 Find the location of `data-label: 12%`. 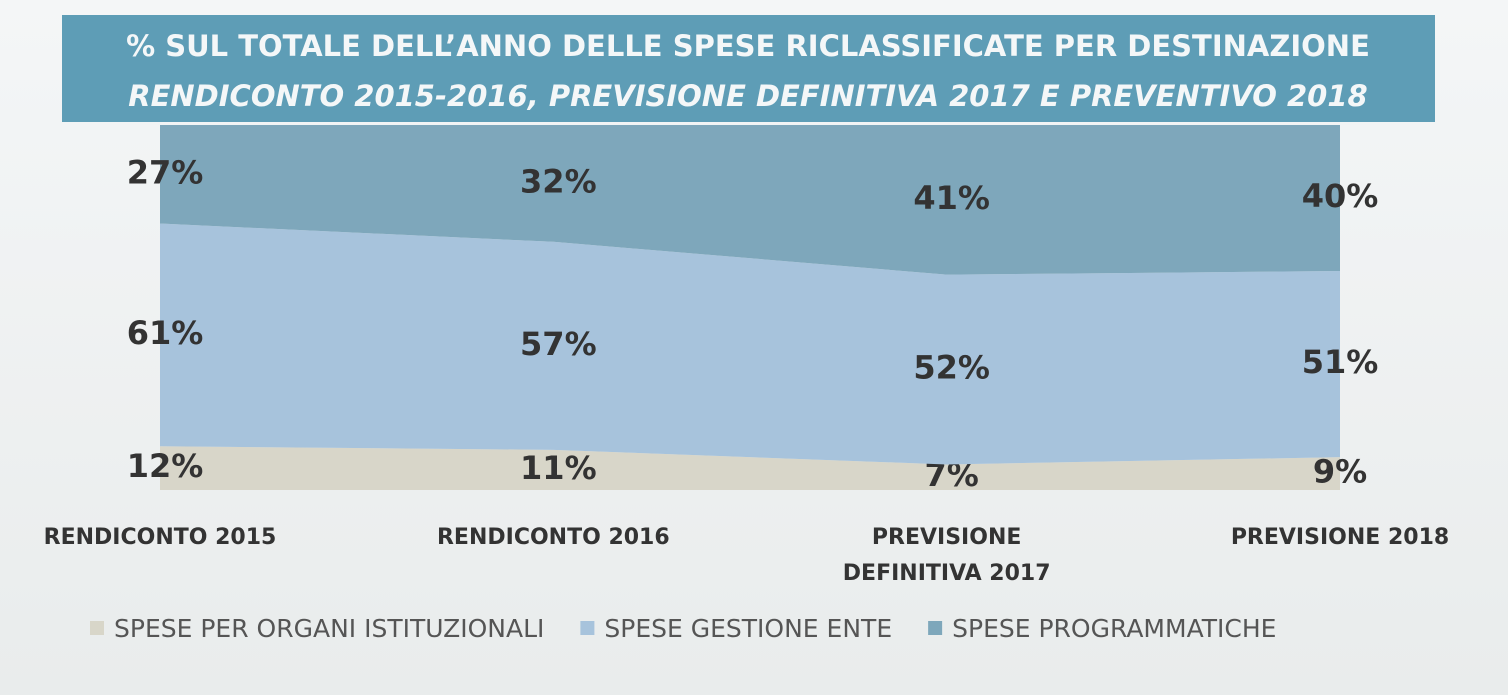

data-label: 12% is located at coordinates (165, 466).